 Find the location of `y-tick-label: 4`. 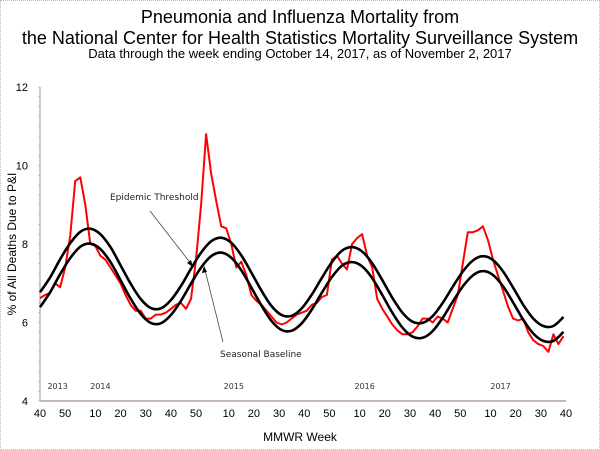

y-tick-label: 4 is located at coordinates (25, 402).